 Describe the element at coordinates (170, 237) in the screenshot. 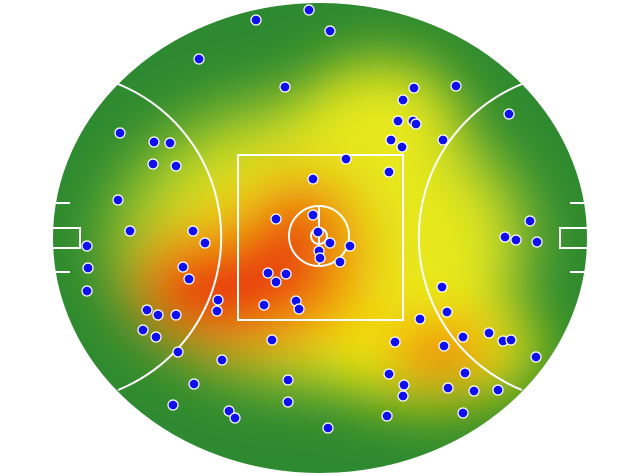

I see `arc-left` at that location.